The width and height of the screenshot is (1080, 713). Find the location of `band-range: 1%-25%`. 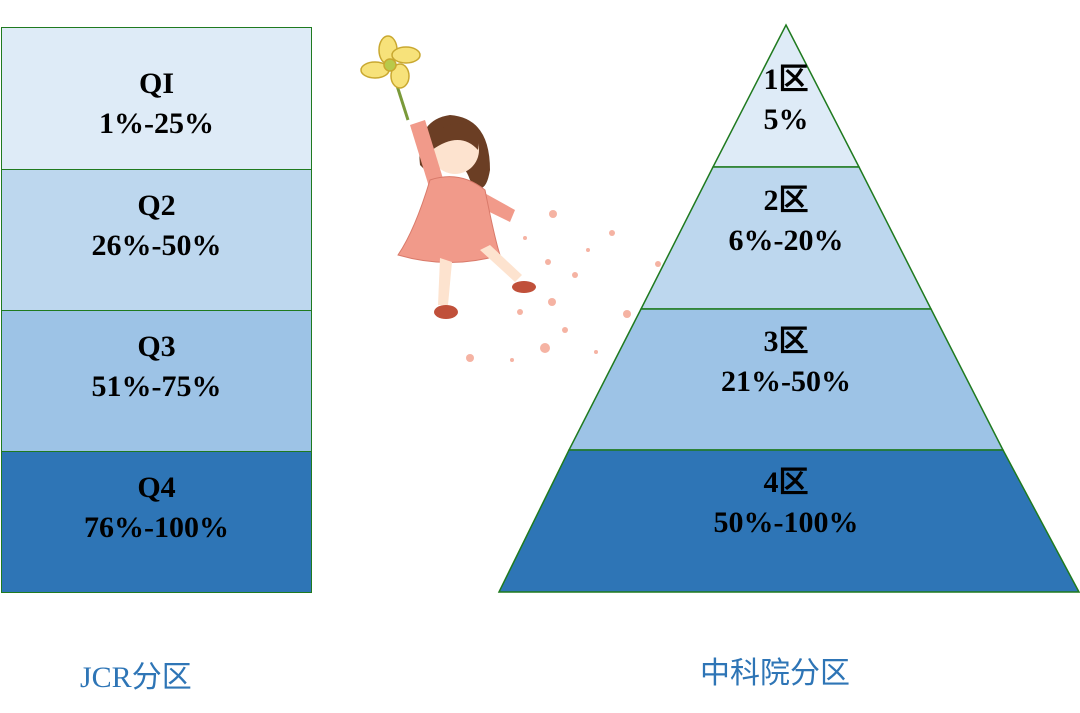

band-range: 1%-25% is located at coordinates (156, 123).